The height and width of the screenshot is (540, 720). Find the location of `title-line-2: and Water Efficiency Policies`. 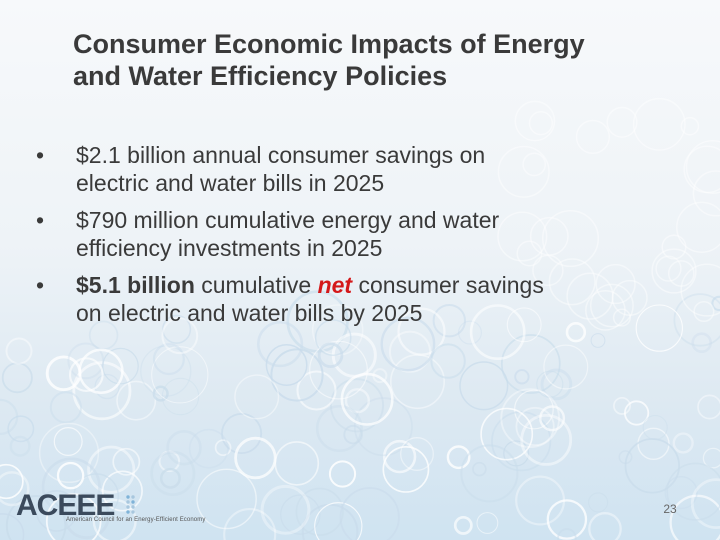

title-line-2: and Water Efficiency Policies is located at coordinates (260, 76).